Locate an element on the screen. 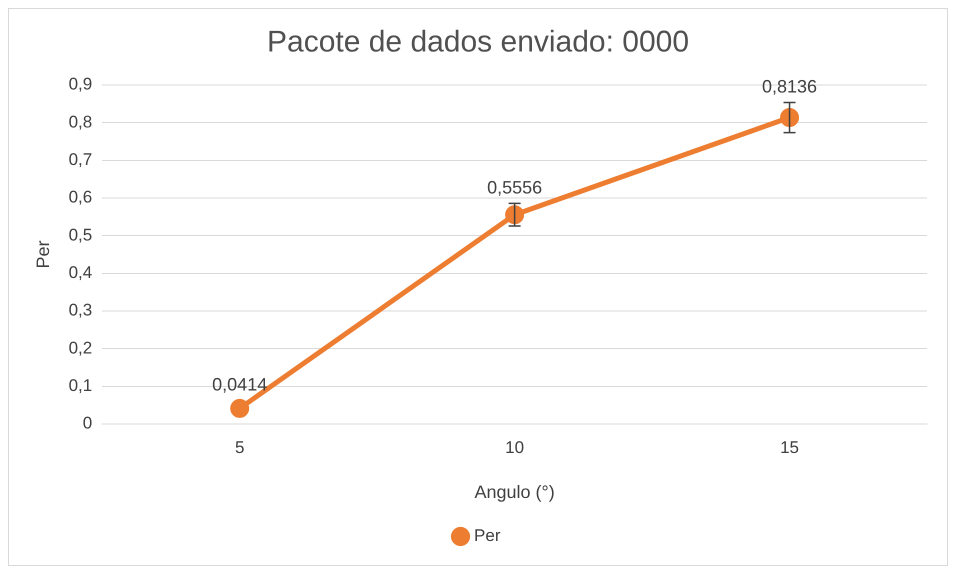 This screenshot has width=958, height=576. legend-label: Per is located at coordinates (487, 536).